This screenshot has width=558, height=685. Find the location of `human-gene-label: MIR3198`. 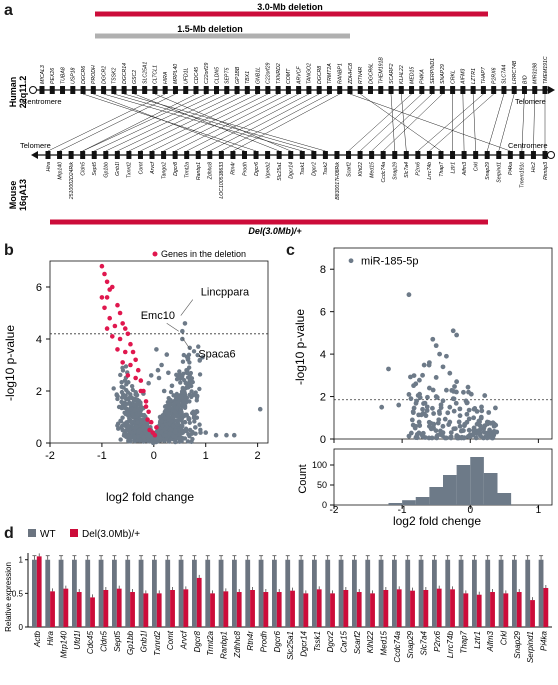

human-gene-label: MIR3198 is located at coordinates (536, 73).